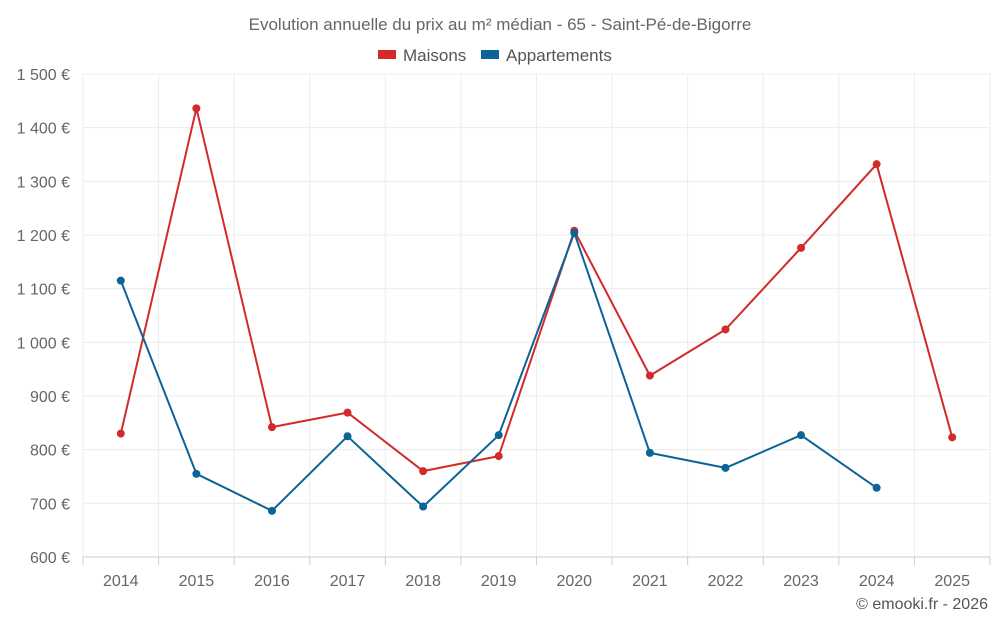  I want to click on y-tick-label: 1 000 €, so click(43, 343).